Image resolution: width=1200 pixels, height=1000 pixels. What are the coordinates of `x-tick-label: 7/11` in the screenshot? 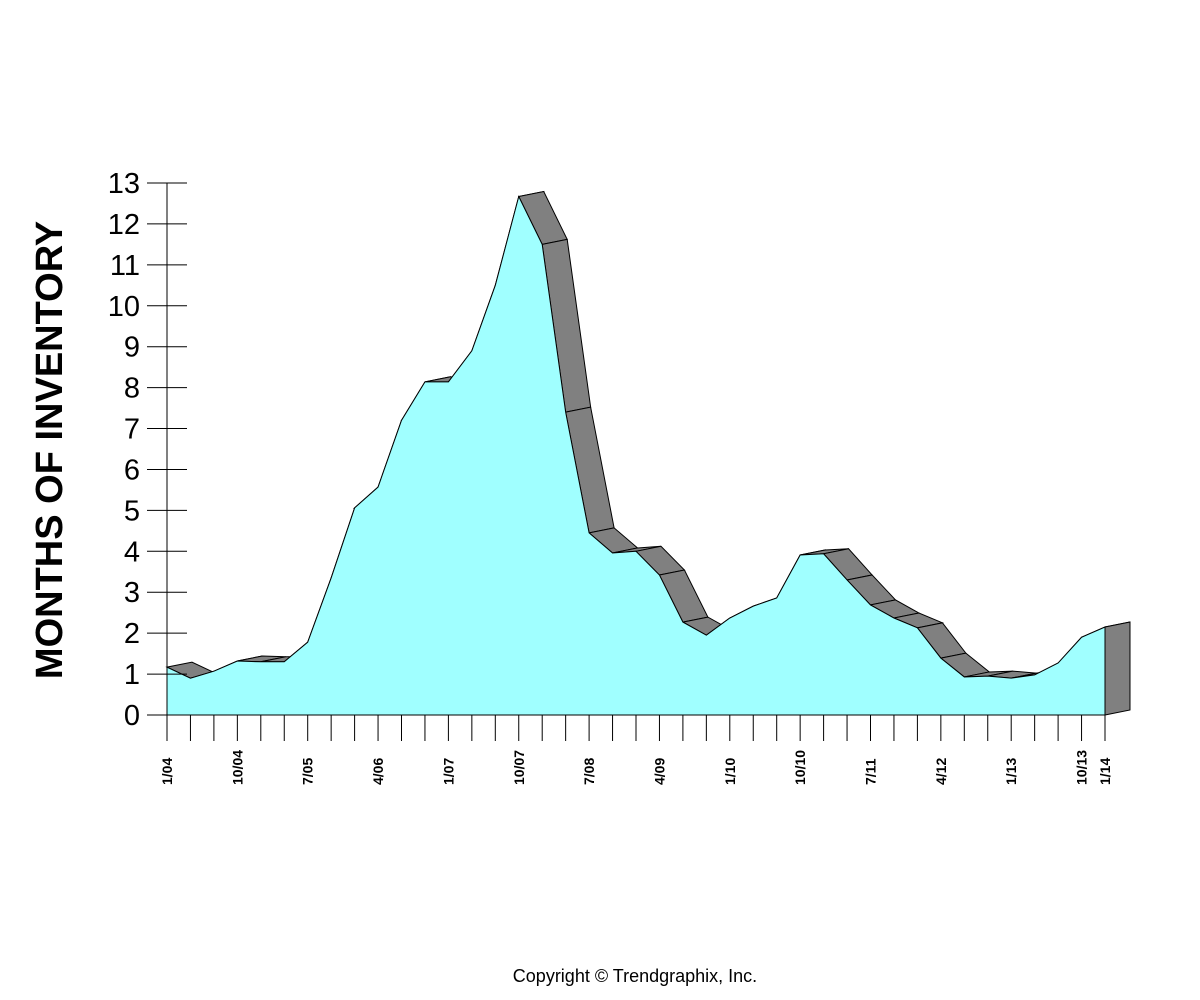 It's located at (871, 771).